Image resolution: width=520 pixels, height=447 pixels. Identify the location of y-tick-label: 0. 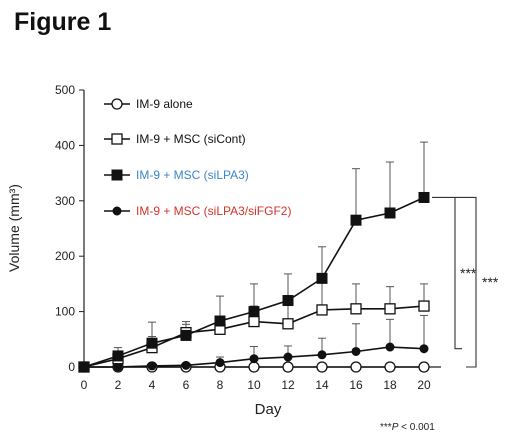
(71, 367).